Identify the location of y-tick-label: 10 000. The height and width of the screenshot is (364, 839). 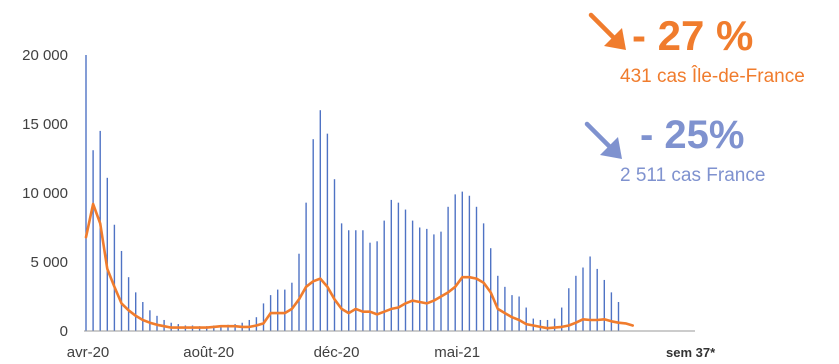
(45, 193).